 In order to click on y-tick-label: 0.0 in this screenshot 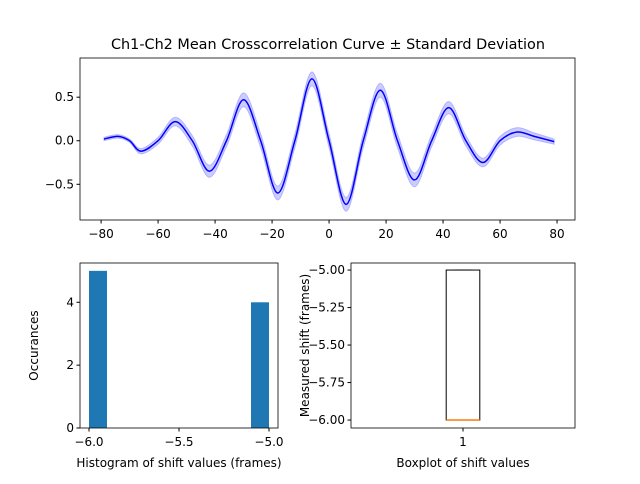, I will do `click(64, 141)`.